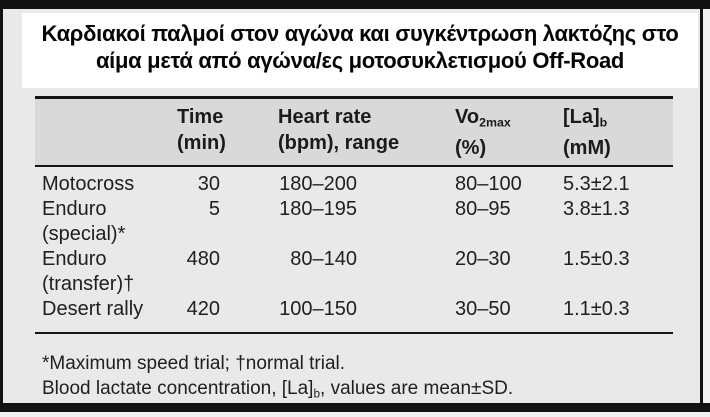 The width and height of the screenshot is (710, 417). What do you see at coordinates (483, 259) in the screenshot?
I see `vo2max-value: 20–30` at bounding box center [483, 259].